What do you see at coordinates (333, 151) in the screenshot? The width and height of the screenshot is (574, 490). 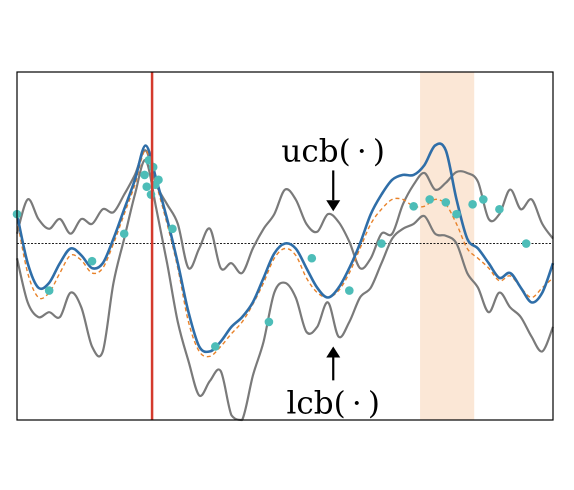 I see `annotation-label-0: ucb( · )` at bounding box center [333, 151].